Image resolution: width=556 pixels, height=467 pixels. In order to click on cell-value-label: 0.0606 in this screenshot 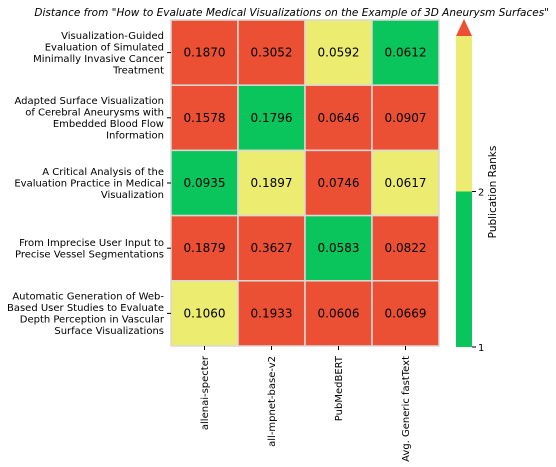, I will do `click(339, 313)`.